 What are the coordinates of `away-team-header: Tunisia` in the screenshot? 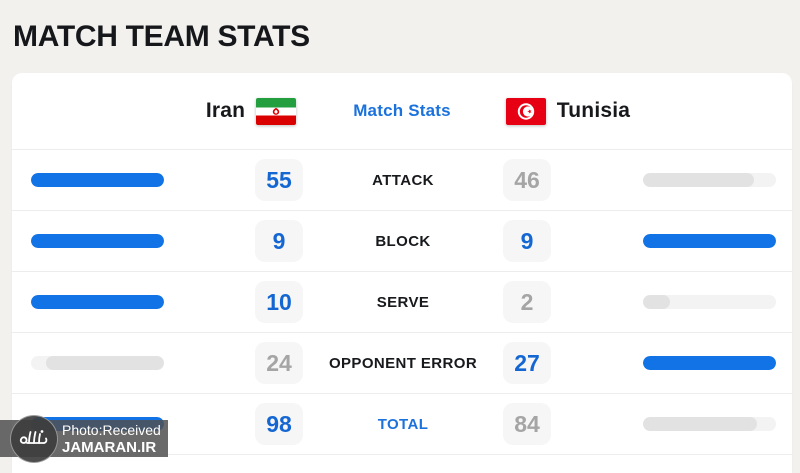 It's located at (648, 111).